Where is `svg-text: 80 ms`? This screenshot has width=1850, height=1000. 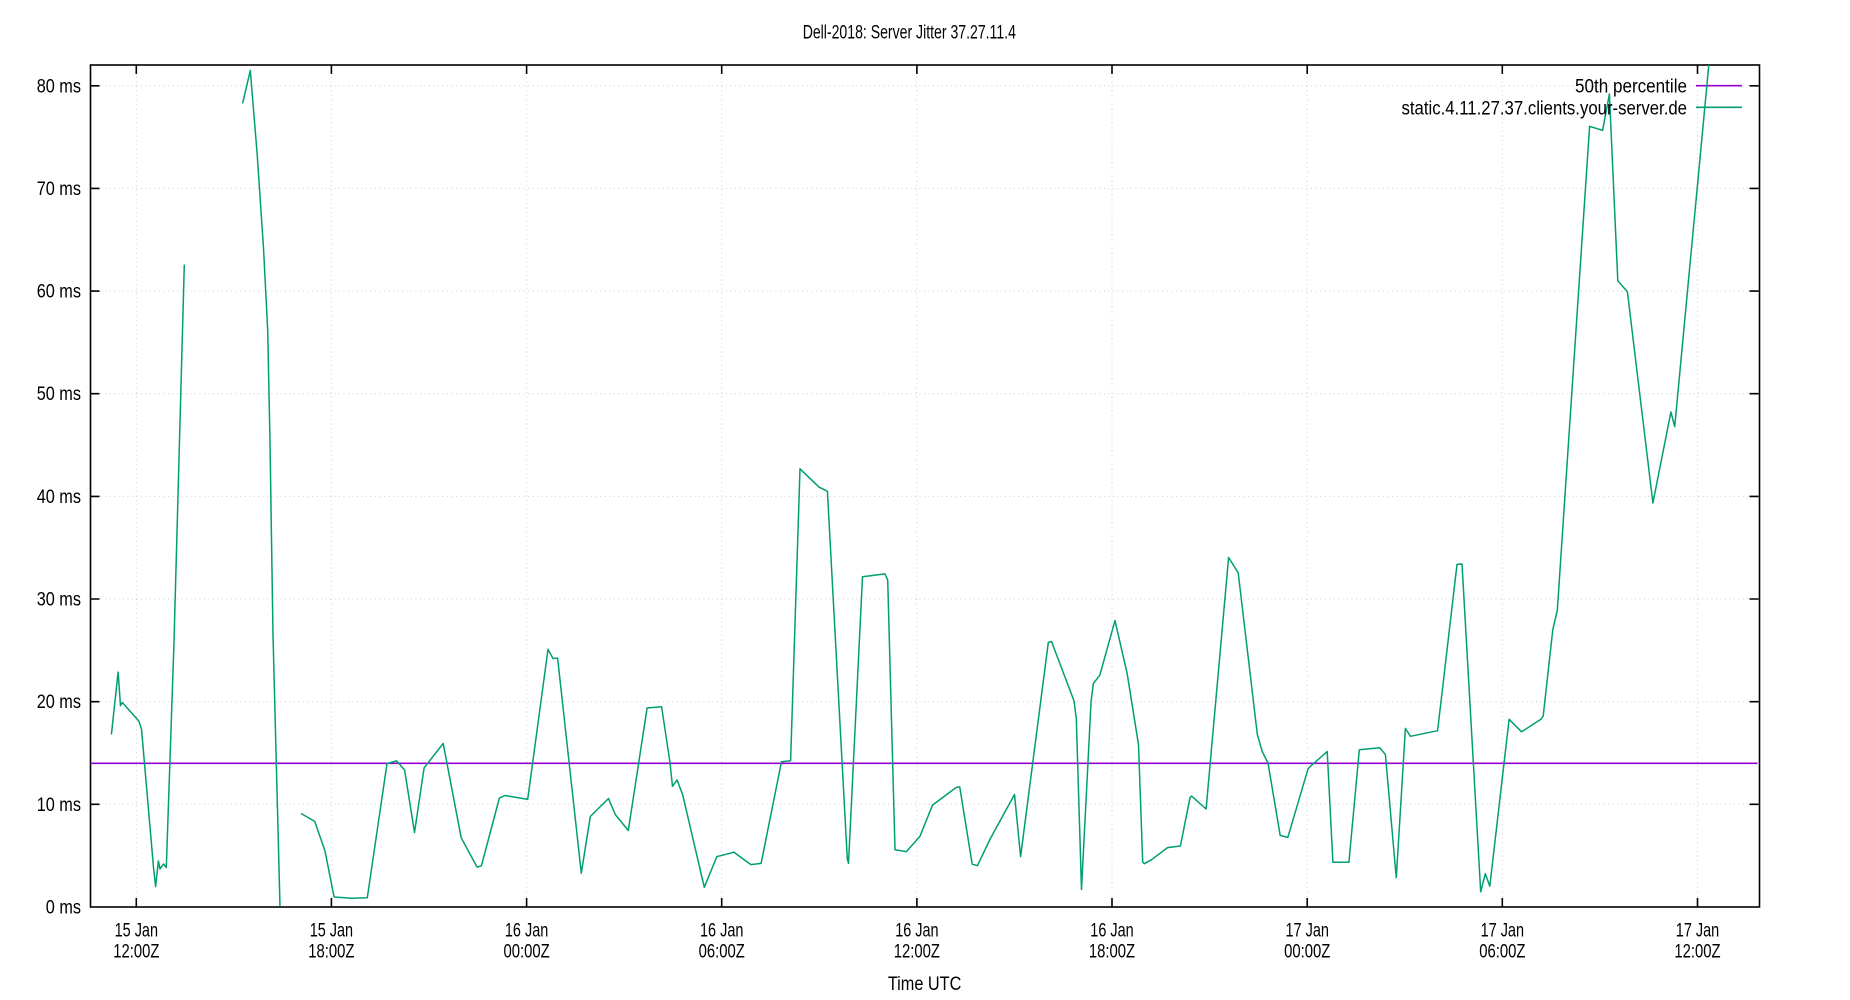
svg-text: 80 ms is located at coordinates (59, 86).